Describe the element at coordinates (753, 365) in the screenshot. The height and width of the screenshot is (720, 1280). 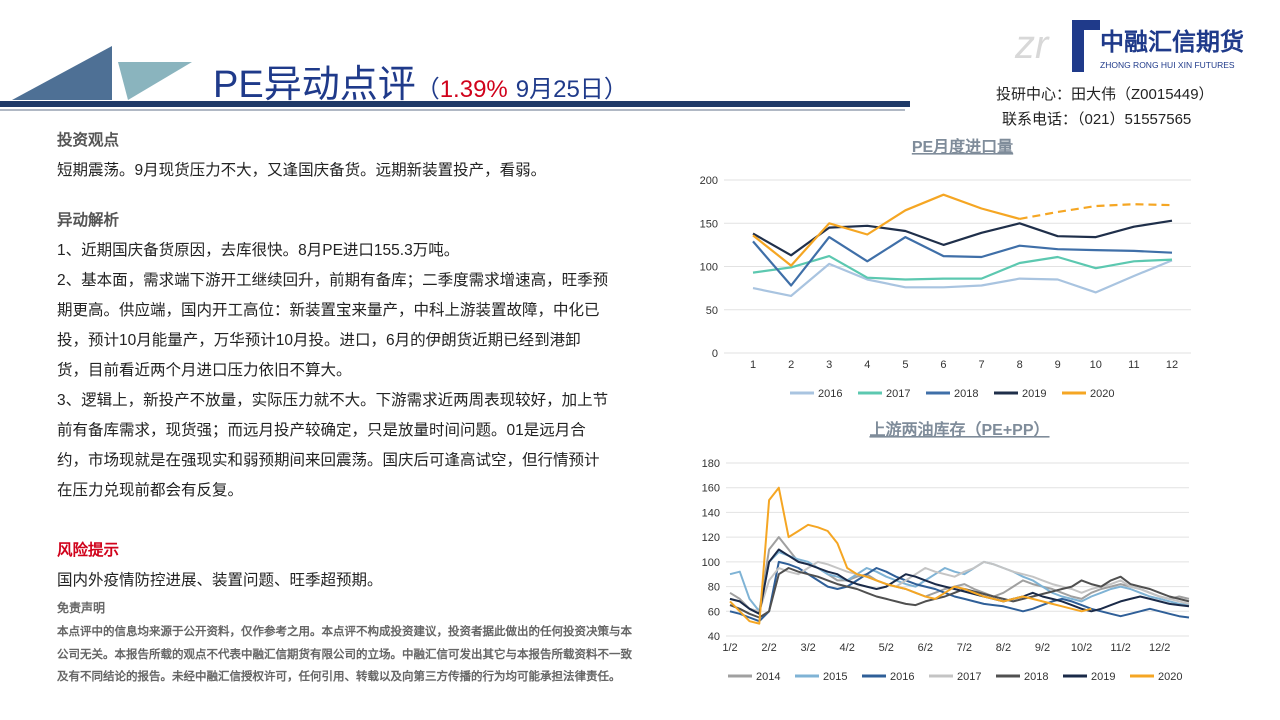
I see `x-tick-label: 1` at that location.